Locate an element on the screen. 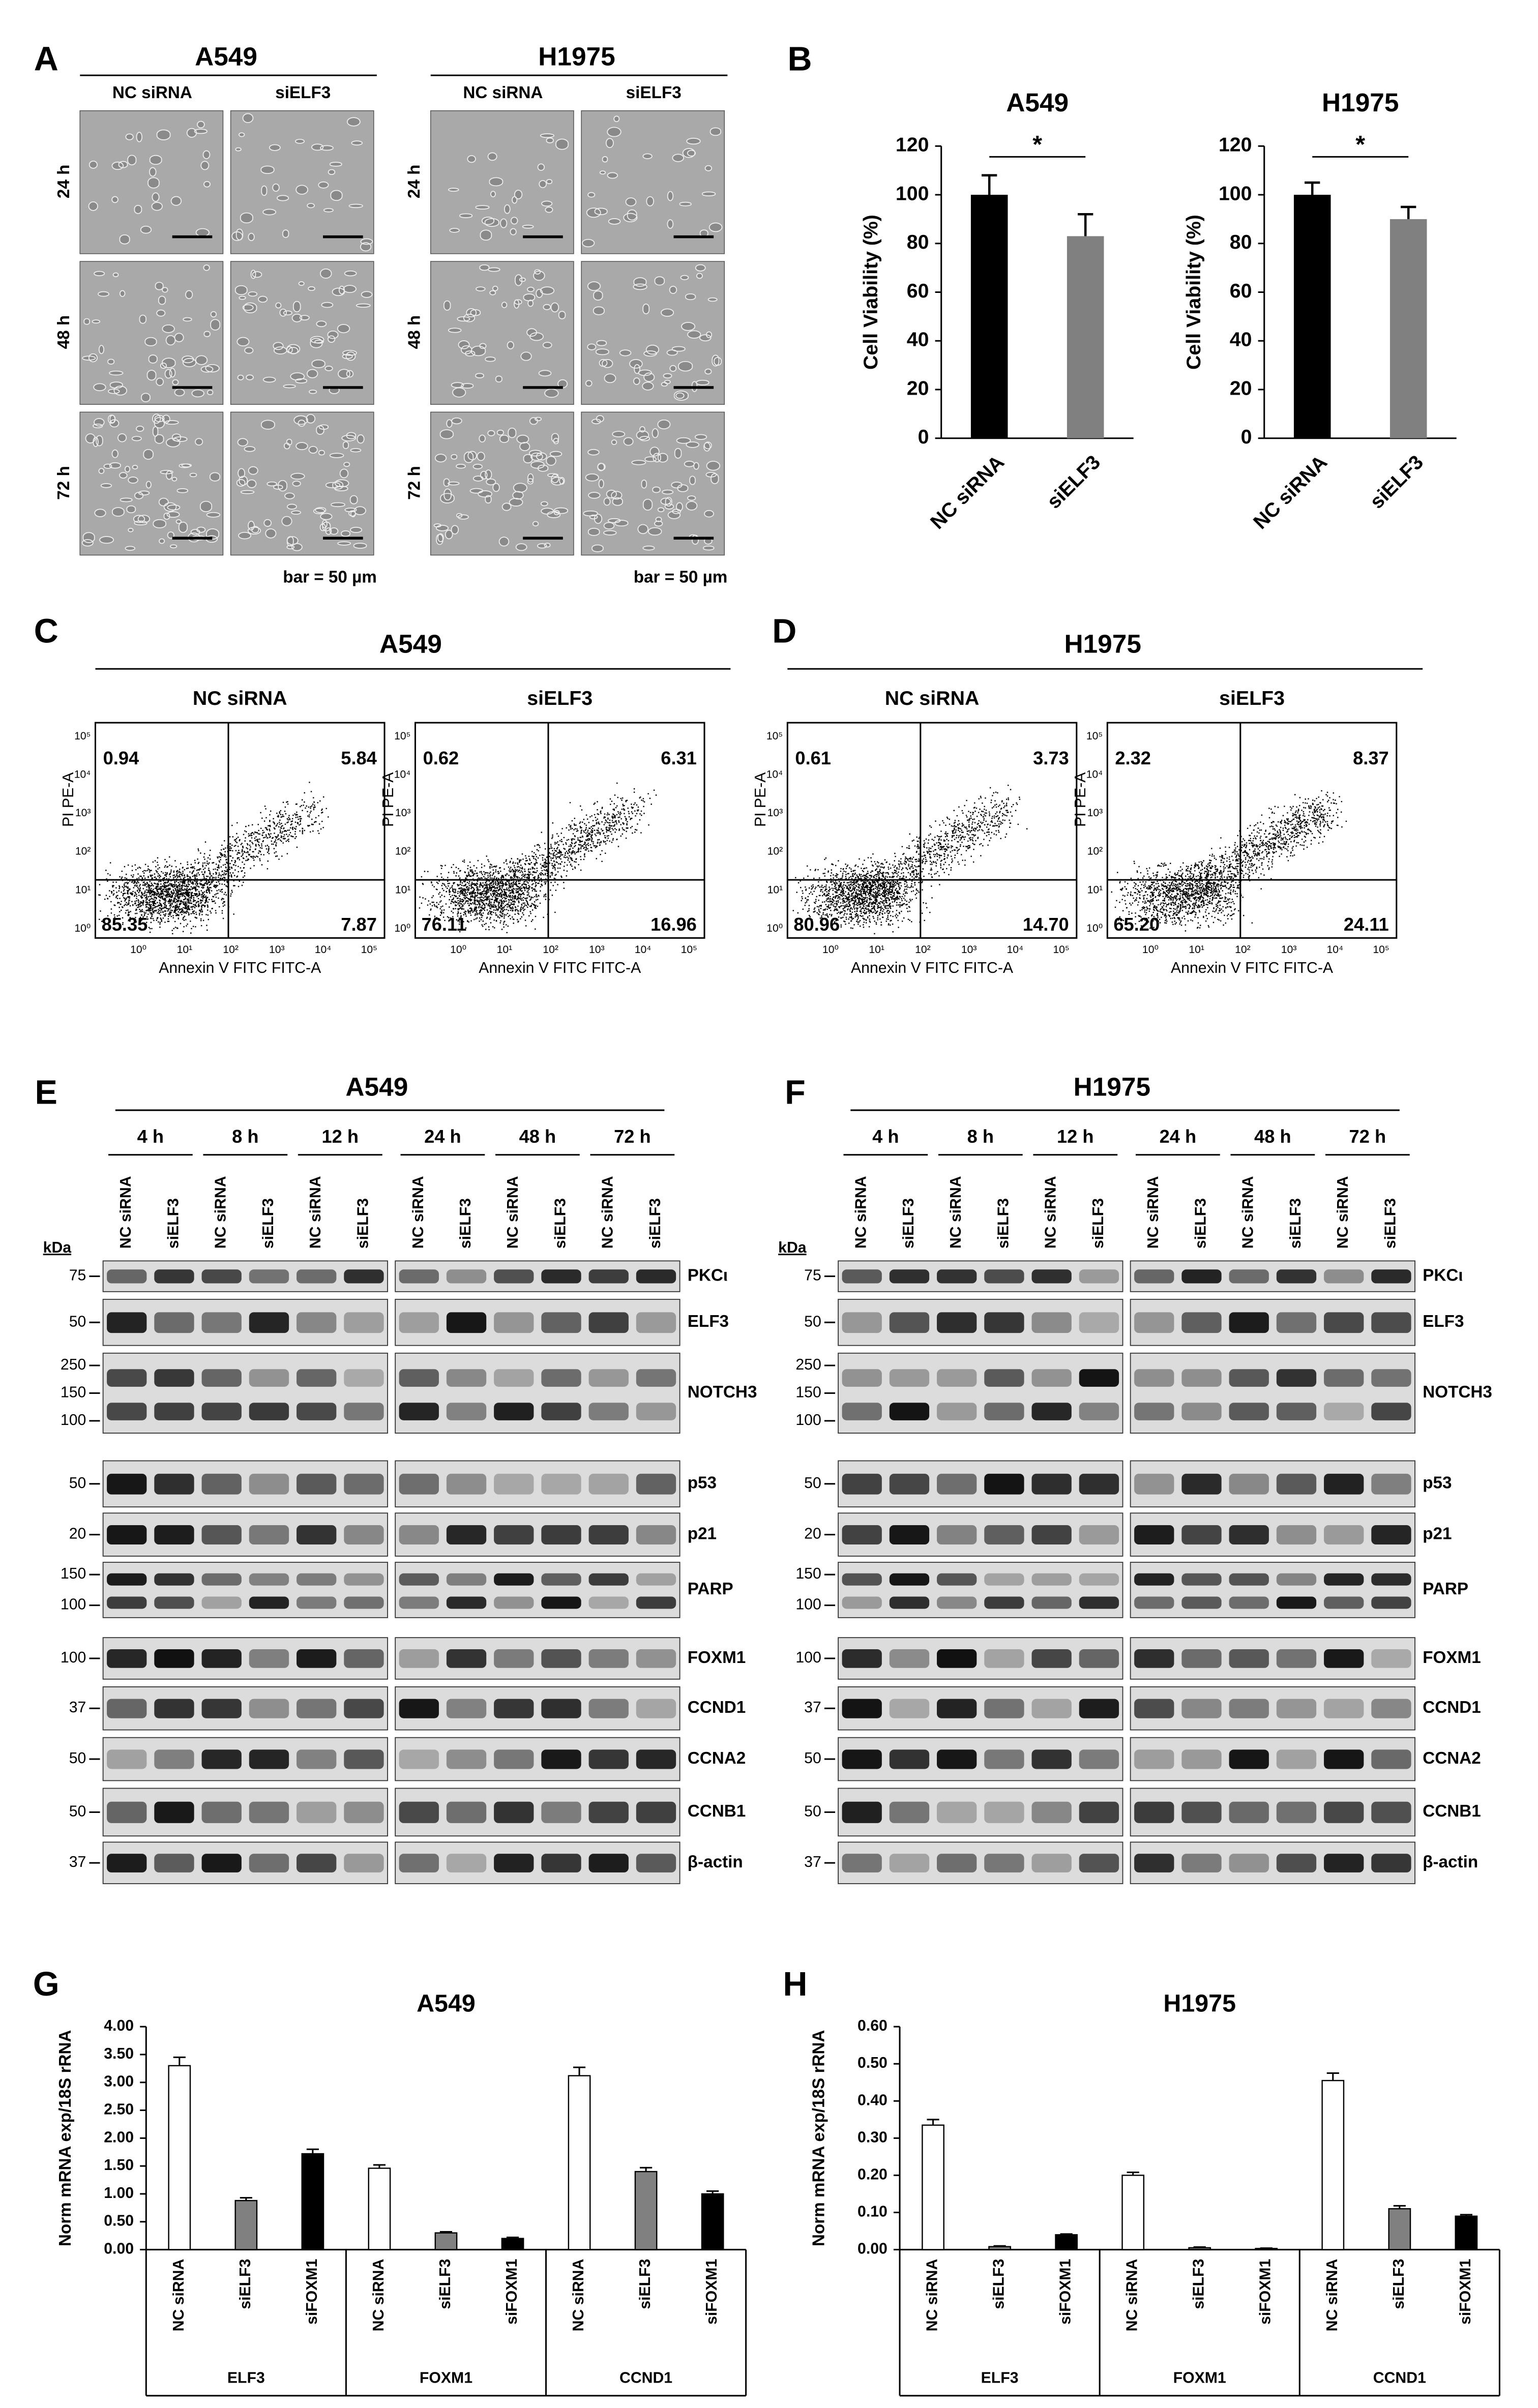 The image size is (1538, 2408). time-point: 12 h is located at coordinates (340, 1137).